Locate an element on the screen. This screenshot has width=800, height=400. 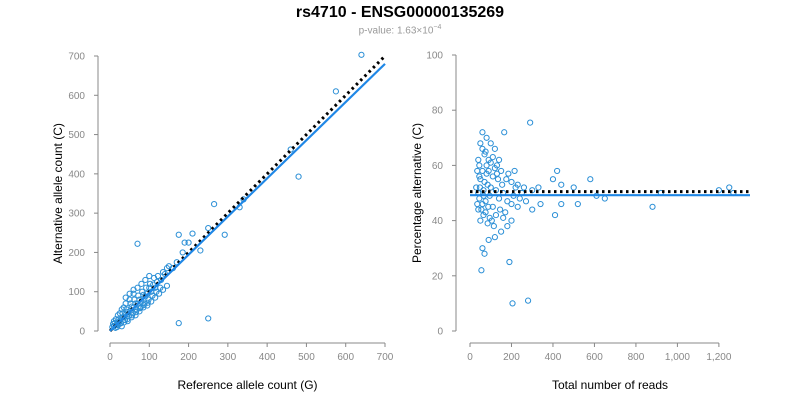
y-tick-label: 400 is located at coordinates (76, 174).